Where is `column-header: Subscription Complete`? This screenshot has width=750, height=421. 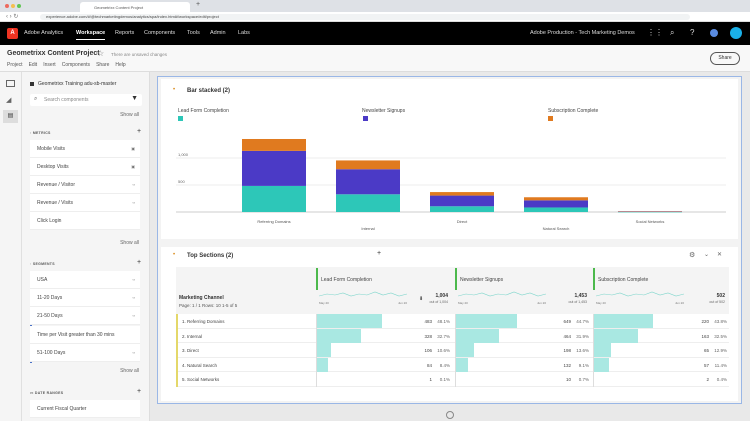
column-header: Subscription Complete is located at coordinates (623, 280).